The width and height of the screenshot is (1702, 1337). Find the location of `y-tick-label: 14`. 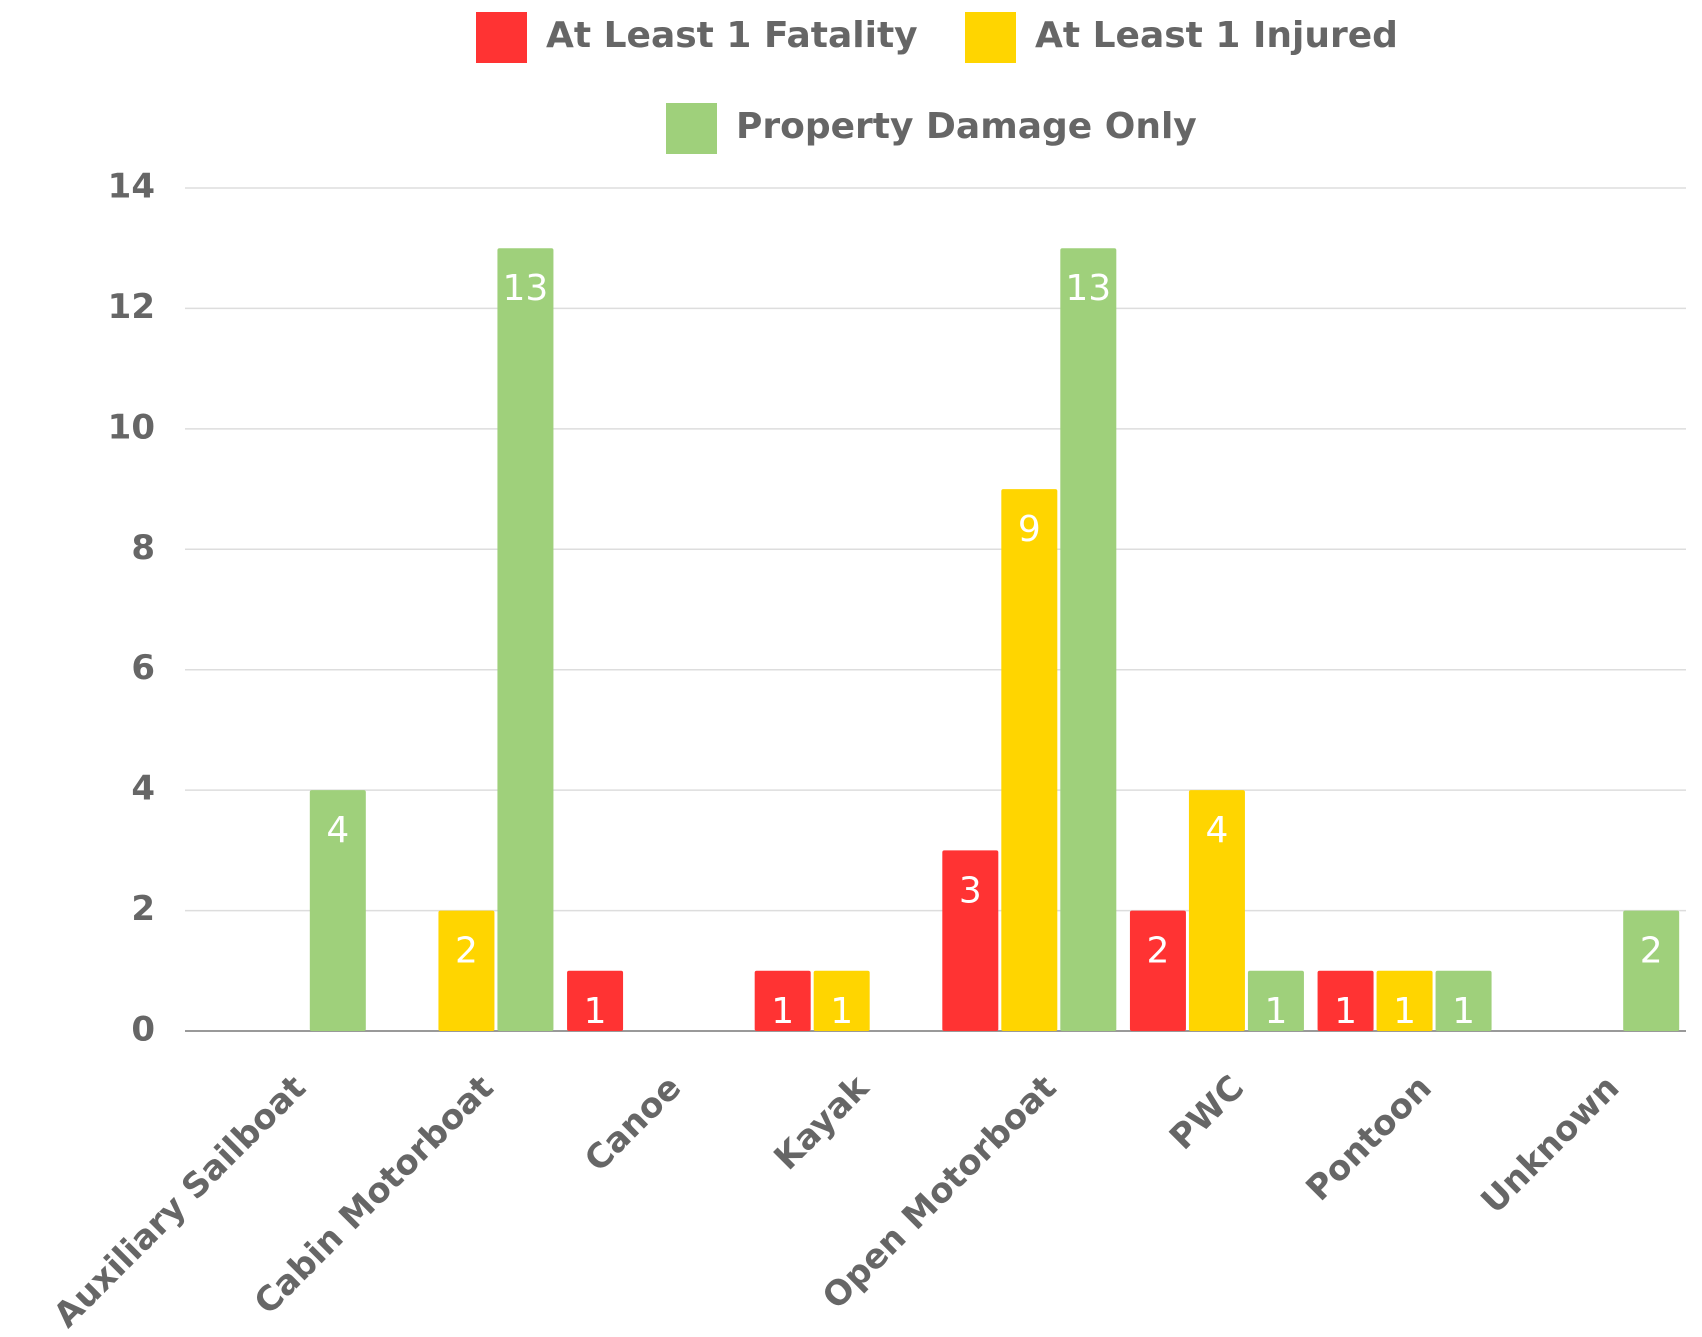

y-tick-label: 14 is located at coordinates (131, 187).